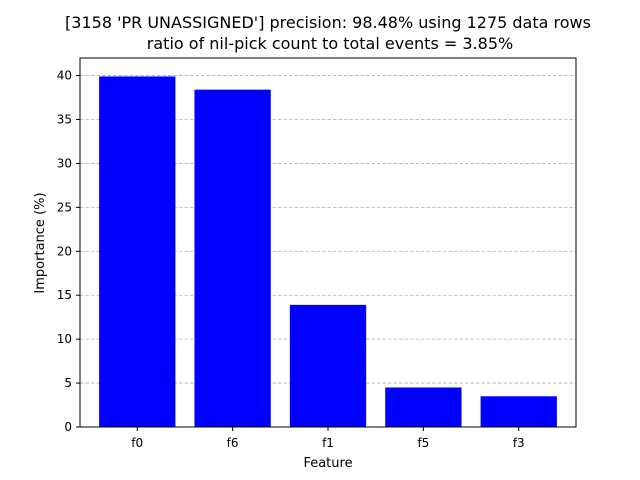 This screenshot has width=640, height=480. What do you see at coordinates (518, 411) in the screenshot?
I see `bar-f3` at bounding box center [518, 411].